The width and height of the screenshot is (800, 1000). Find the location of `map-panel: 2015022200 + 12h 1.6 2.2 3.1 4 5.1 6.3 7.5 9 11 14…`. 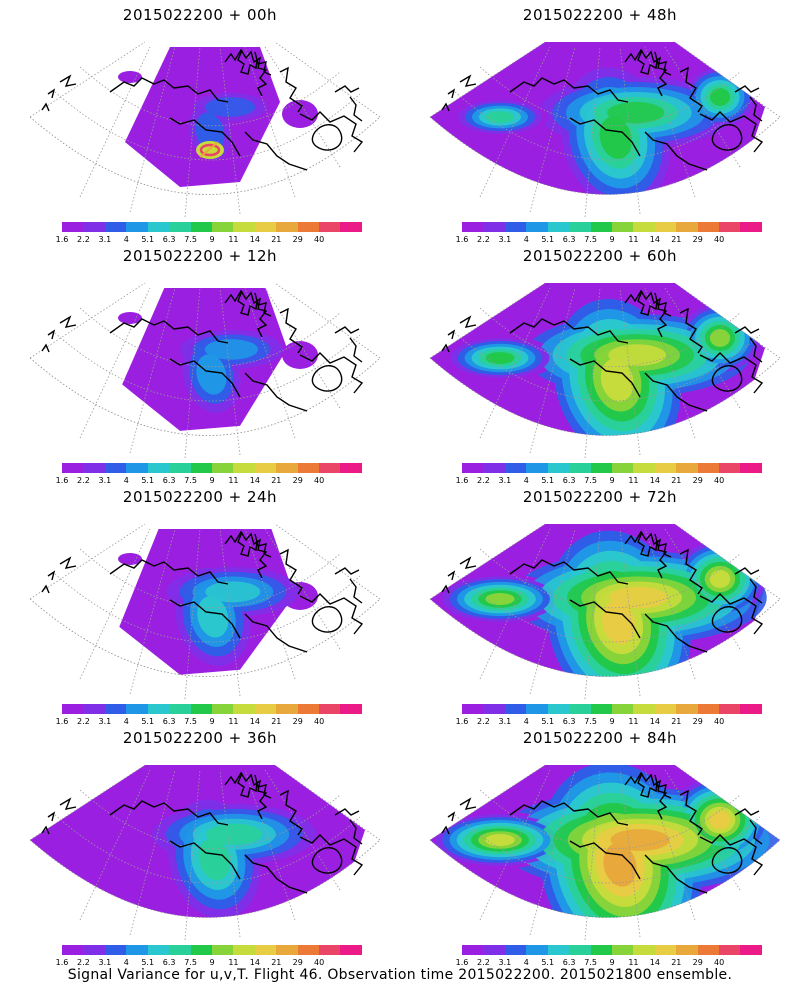

map-panel: 2015022200 + 12h 1.6 2.2 3.1 4 5.1 6.3 7.5 9 11 14… is located at coordinates (200, 363).